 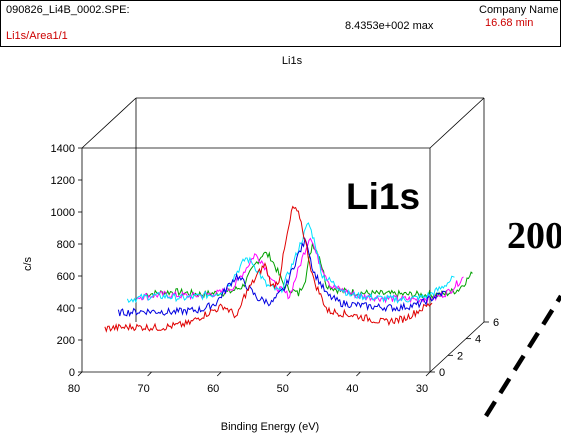 I want to click on top-right-depth-edge, so click(x=457, y=123).